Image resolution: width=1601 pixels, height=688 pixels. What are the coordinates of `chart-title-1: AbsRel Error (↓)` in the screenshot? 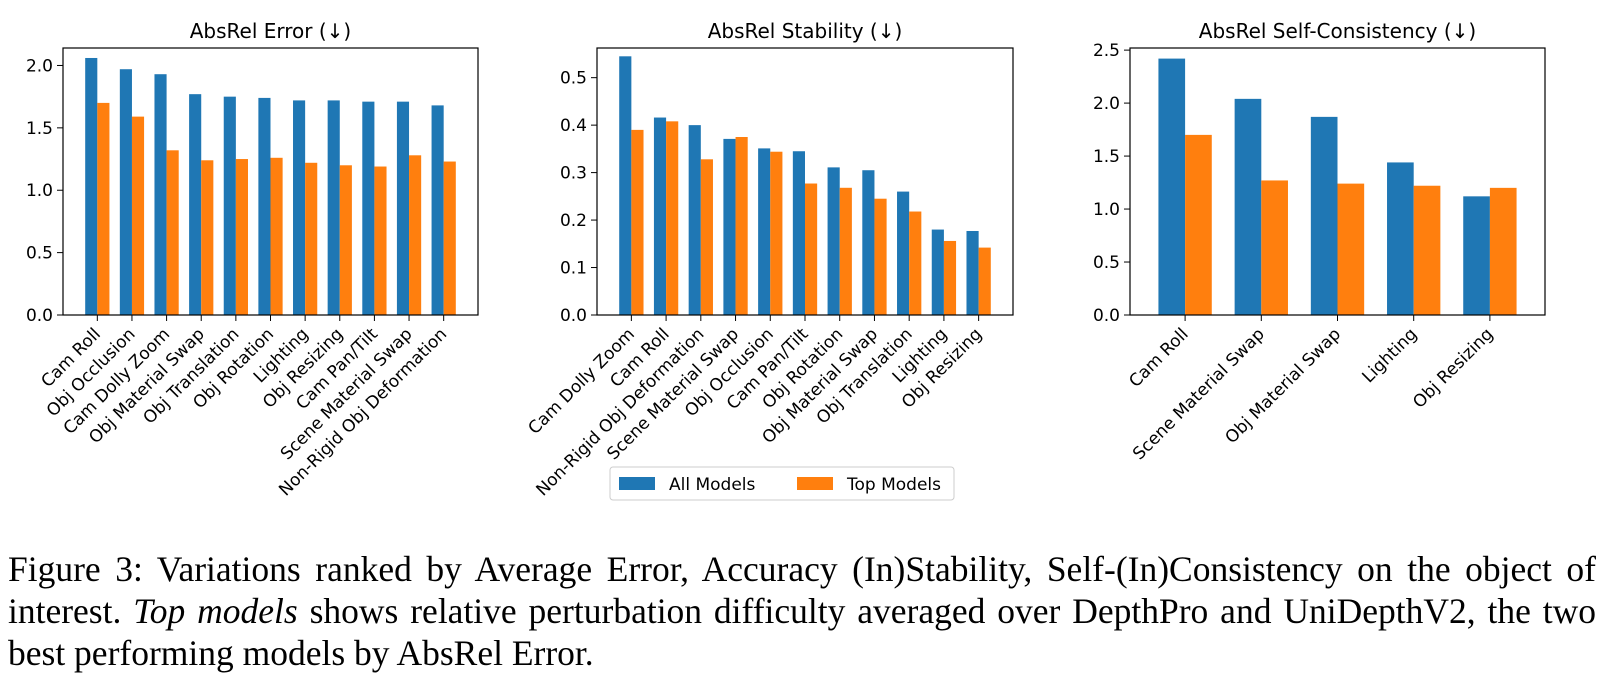 It's located at (270, 31).